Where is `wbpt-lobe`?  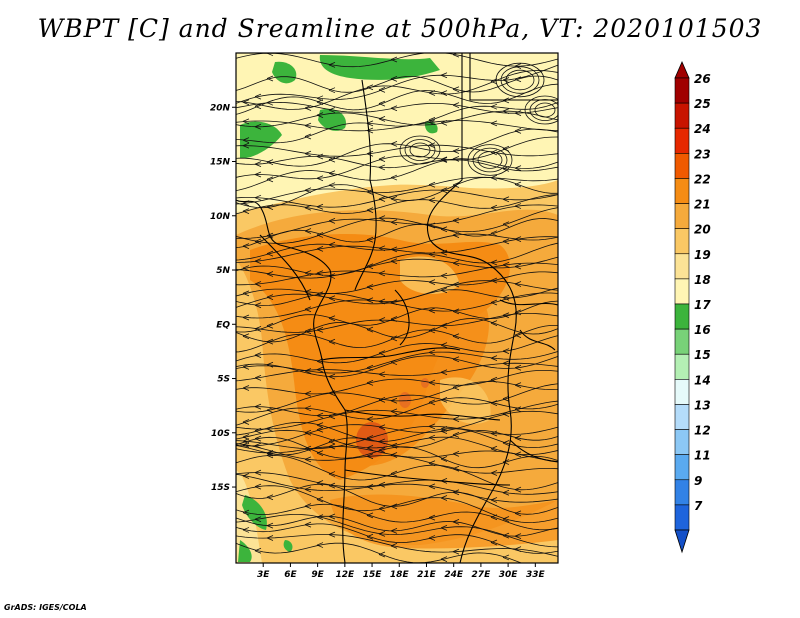
wbpt-lobe is located at coordinates (465, 400).